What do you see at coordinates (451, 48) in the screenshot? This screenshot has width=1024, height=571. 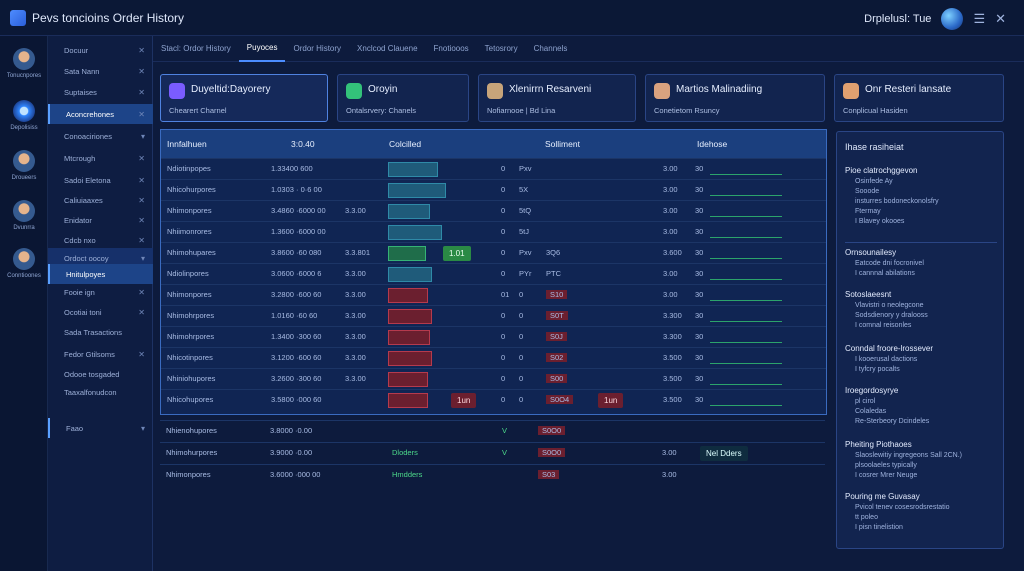 I see `tab-functions: Fnotiooos` at bounding box center [451, 48].